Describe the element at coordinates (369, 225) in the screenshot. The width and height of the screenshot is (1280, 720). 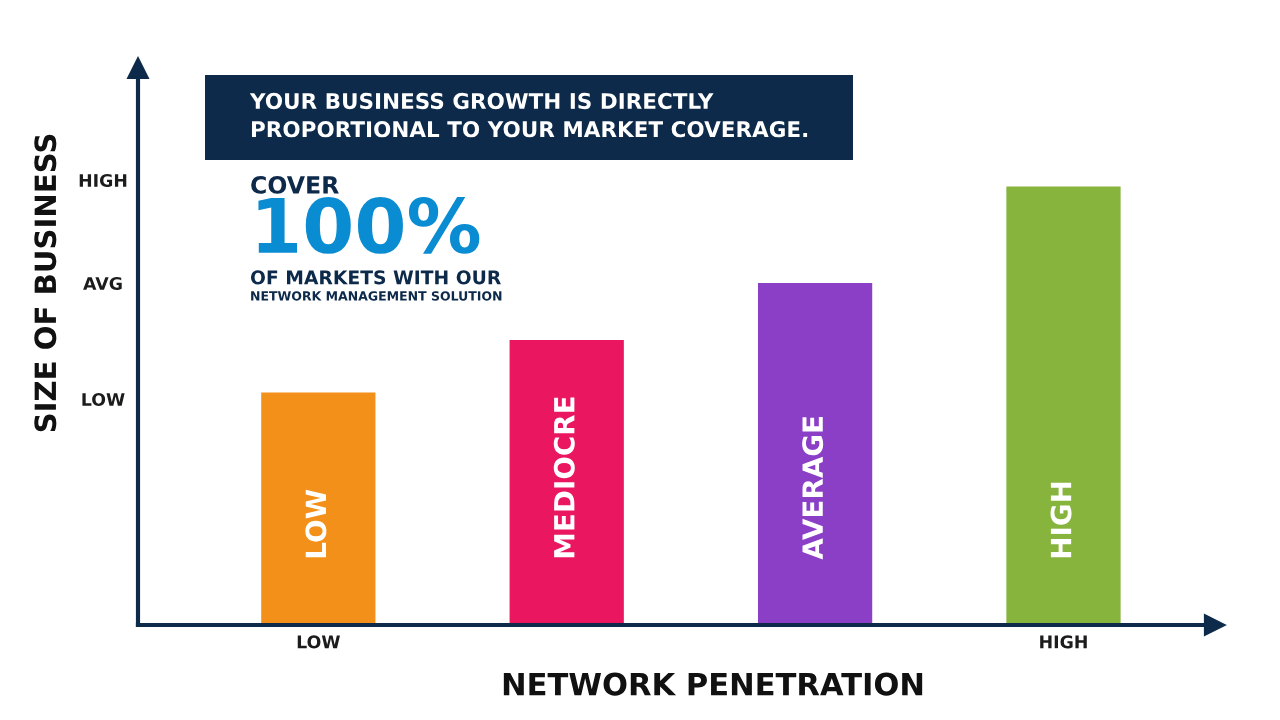
I see `annotation: 100%` at that location.